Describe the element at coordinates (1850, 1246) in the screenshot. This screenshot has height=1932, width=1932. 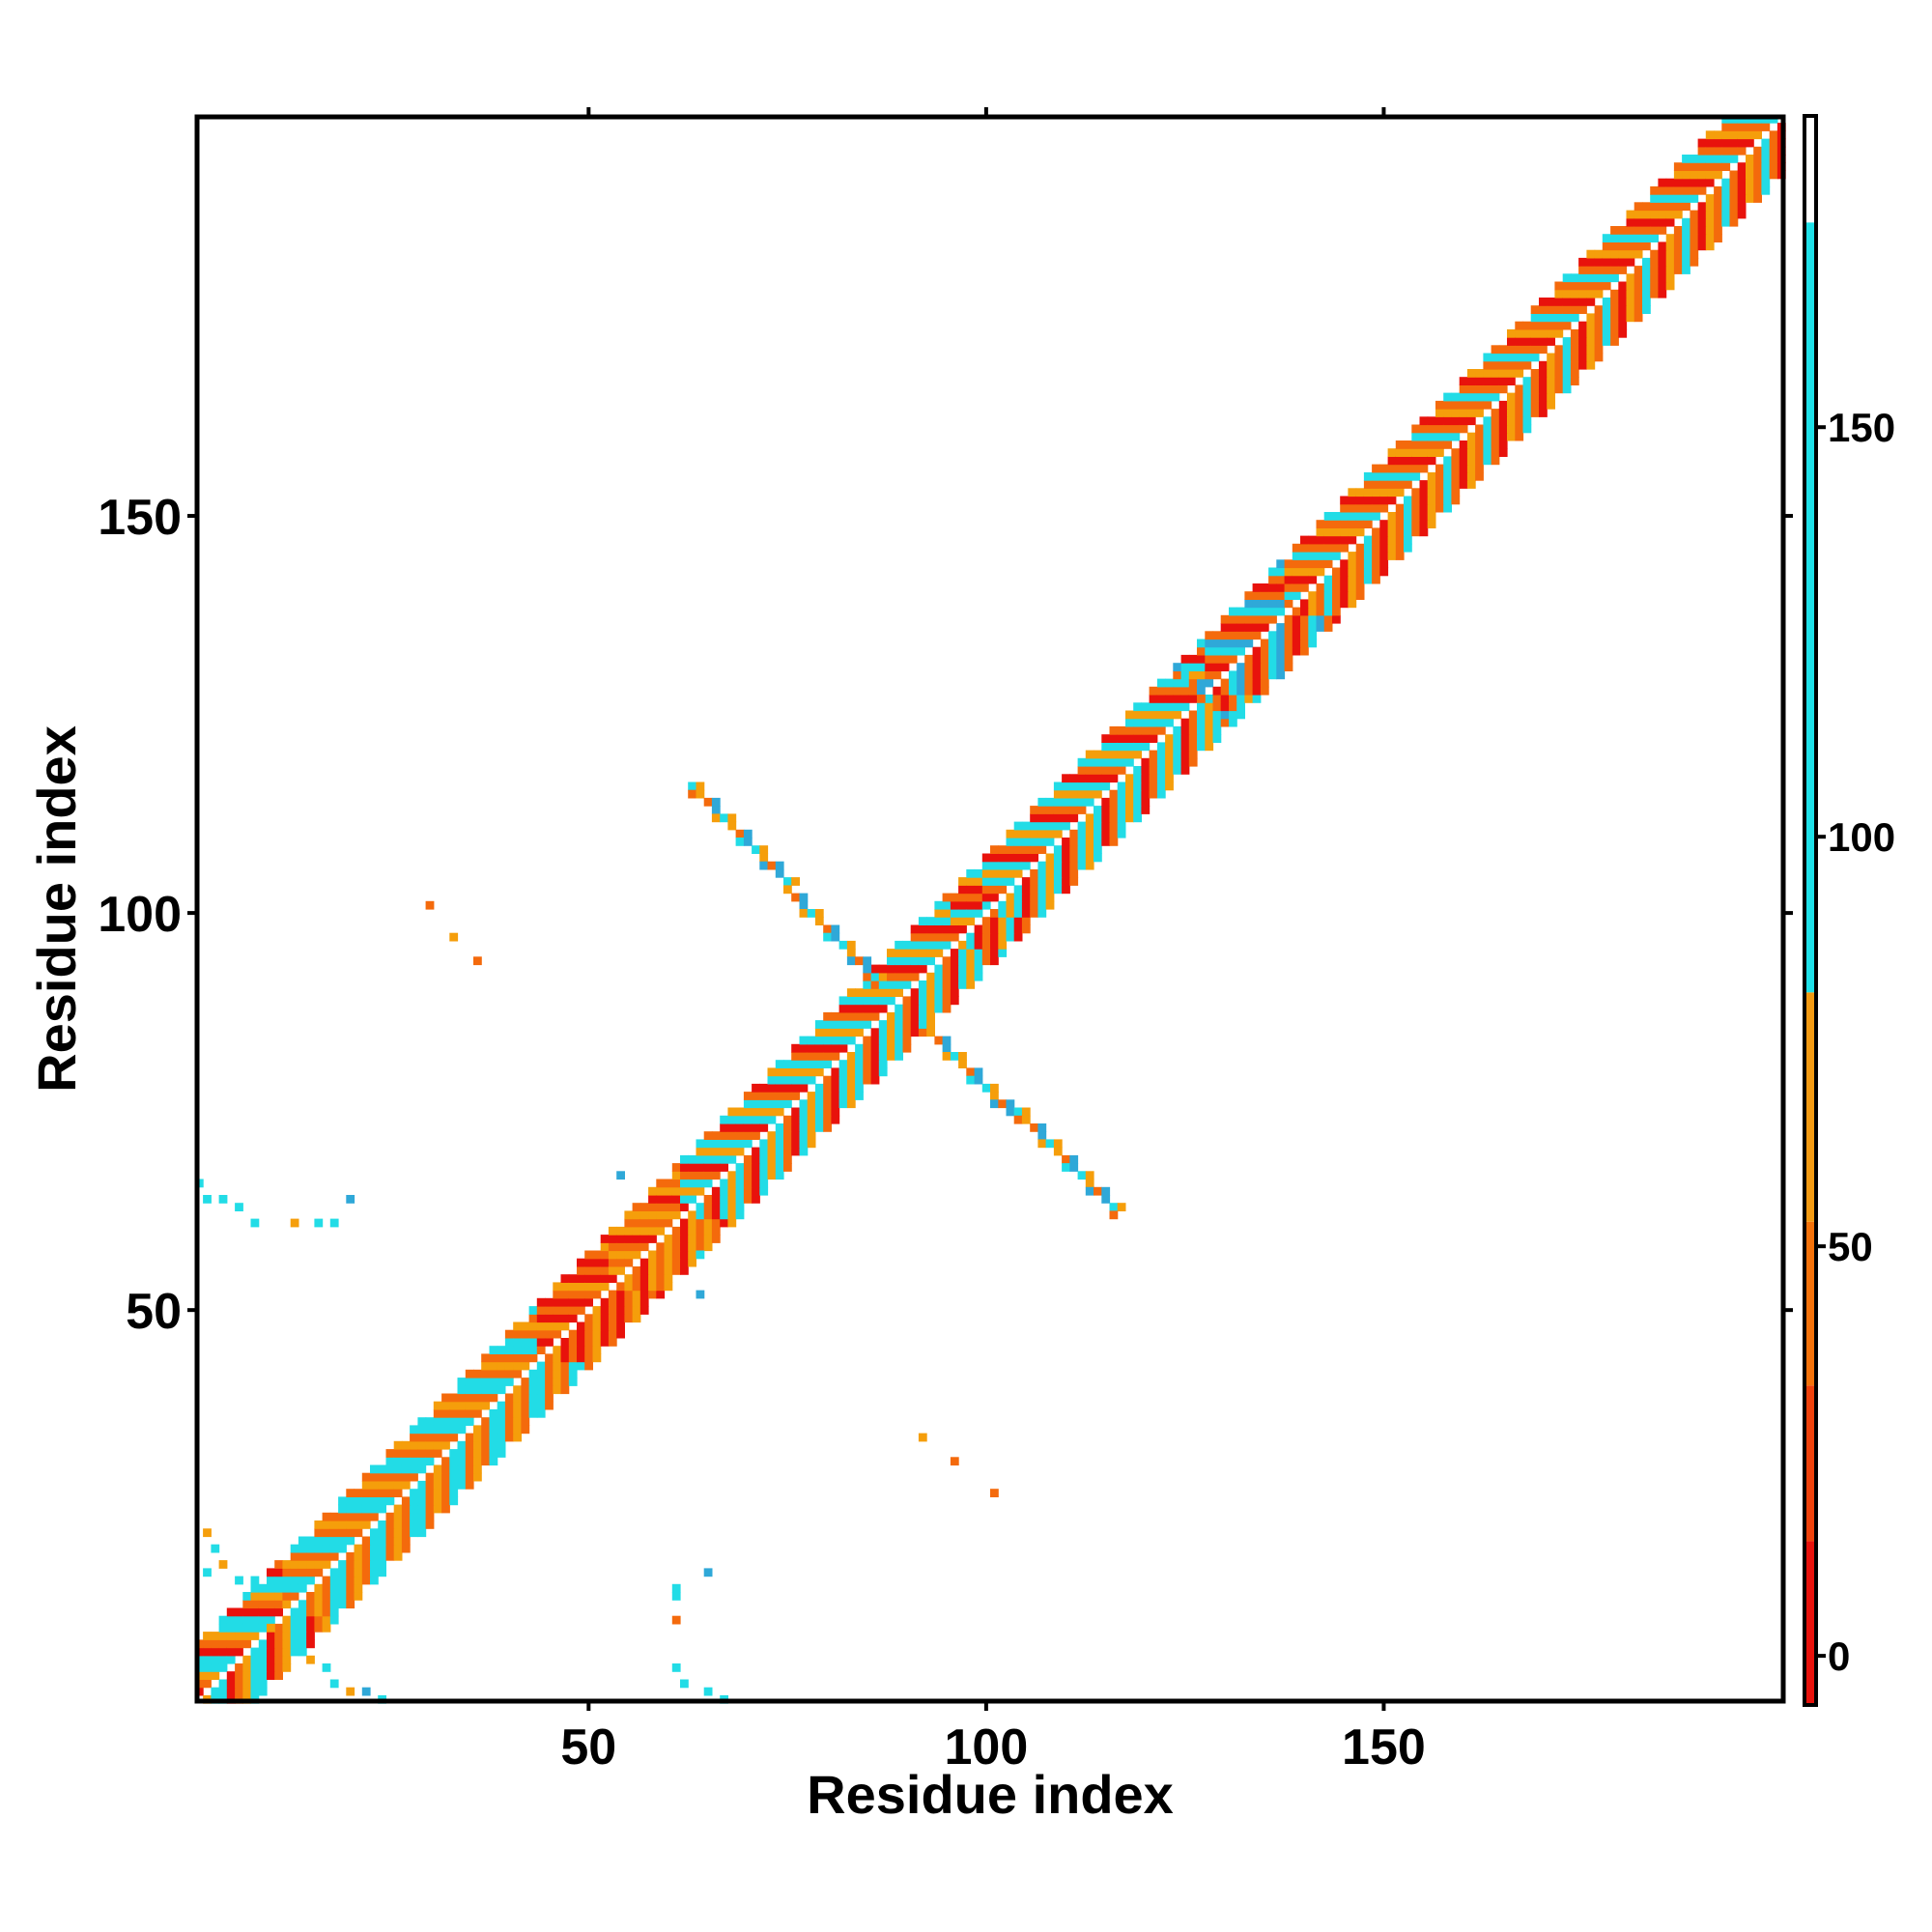
I see `colorbar-tick-label: 50` at that location.